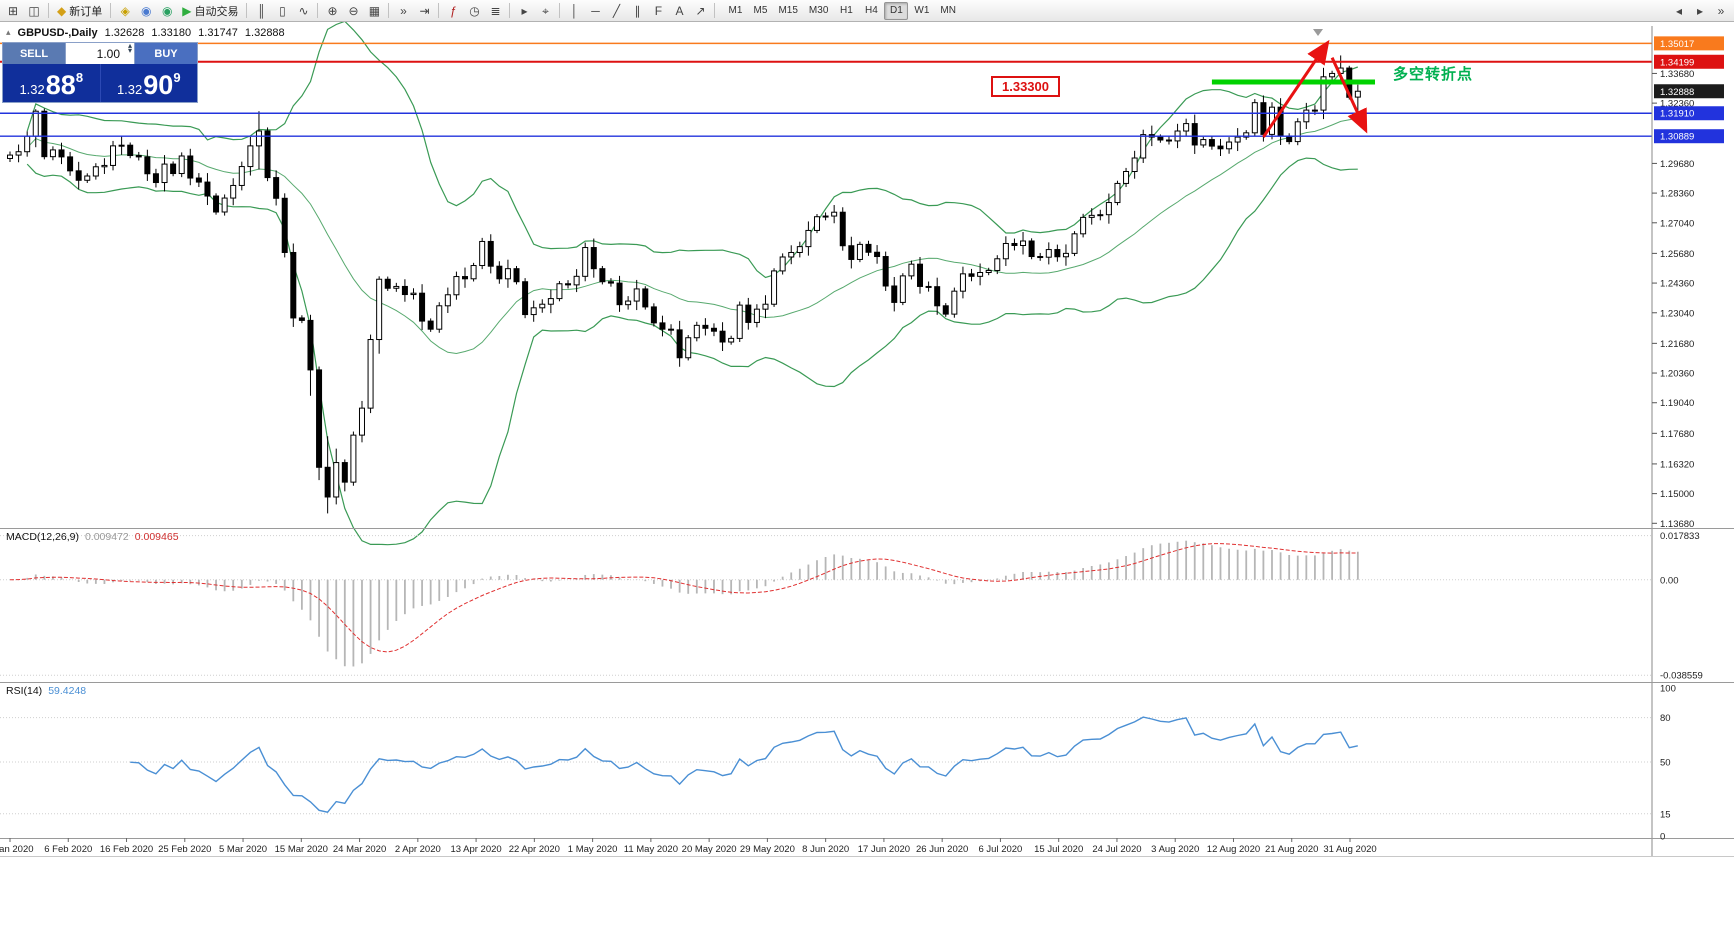 The height and width of the screenshot is (946, 1734). Describe the element at coordinates (210, 11) in the screenshot. I see `auto-trading-button: ▶ 自动交易` at that location.